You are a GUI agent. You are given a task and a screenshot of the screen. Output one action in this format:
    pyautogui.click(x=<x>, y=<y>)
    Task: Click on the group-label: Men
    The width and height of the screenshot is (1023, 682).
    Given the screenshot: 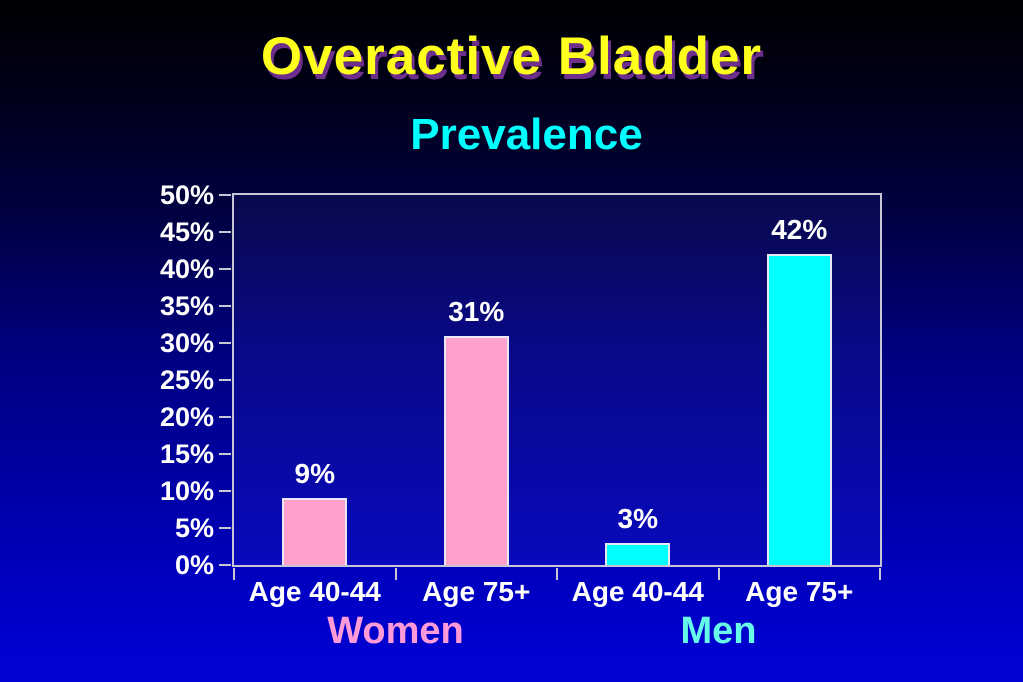 What is the action you would take?
    pyautogui.click(x=718, y=631)
    